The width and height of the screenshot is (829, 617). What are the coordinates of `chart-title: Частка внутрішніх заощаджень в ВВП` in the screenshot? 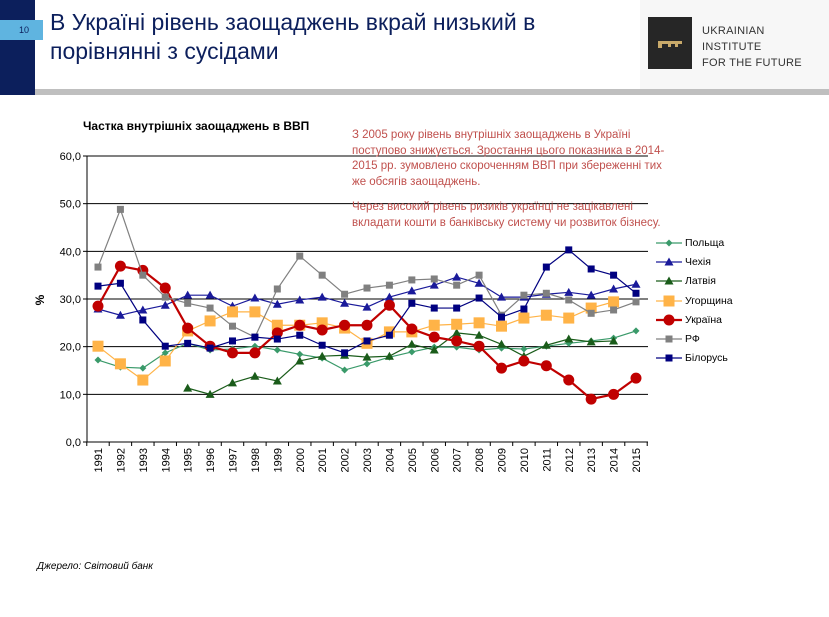 It's located at (196, 126).